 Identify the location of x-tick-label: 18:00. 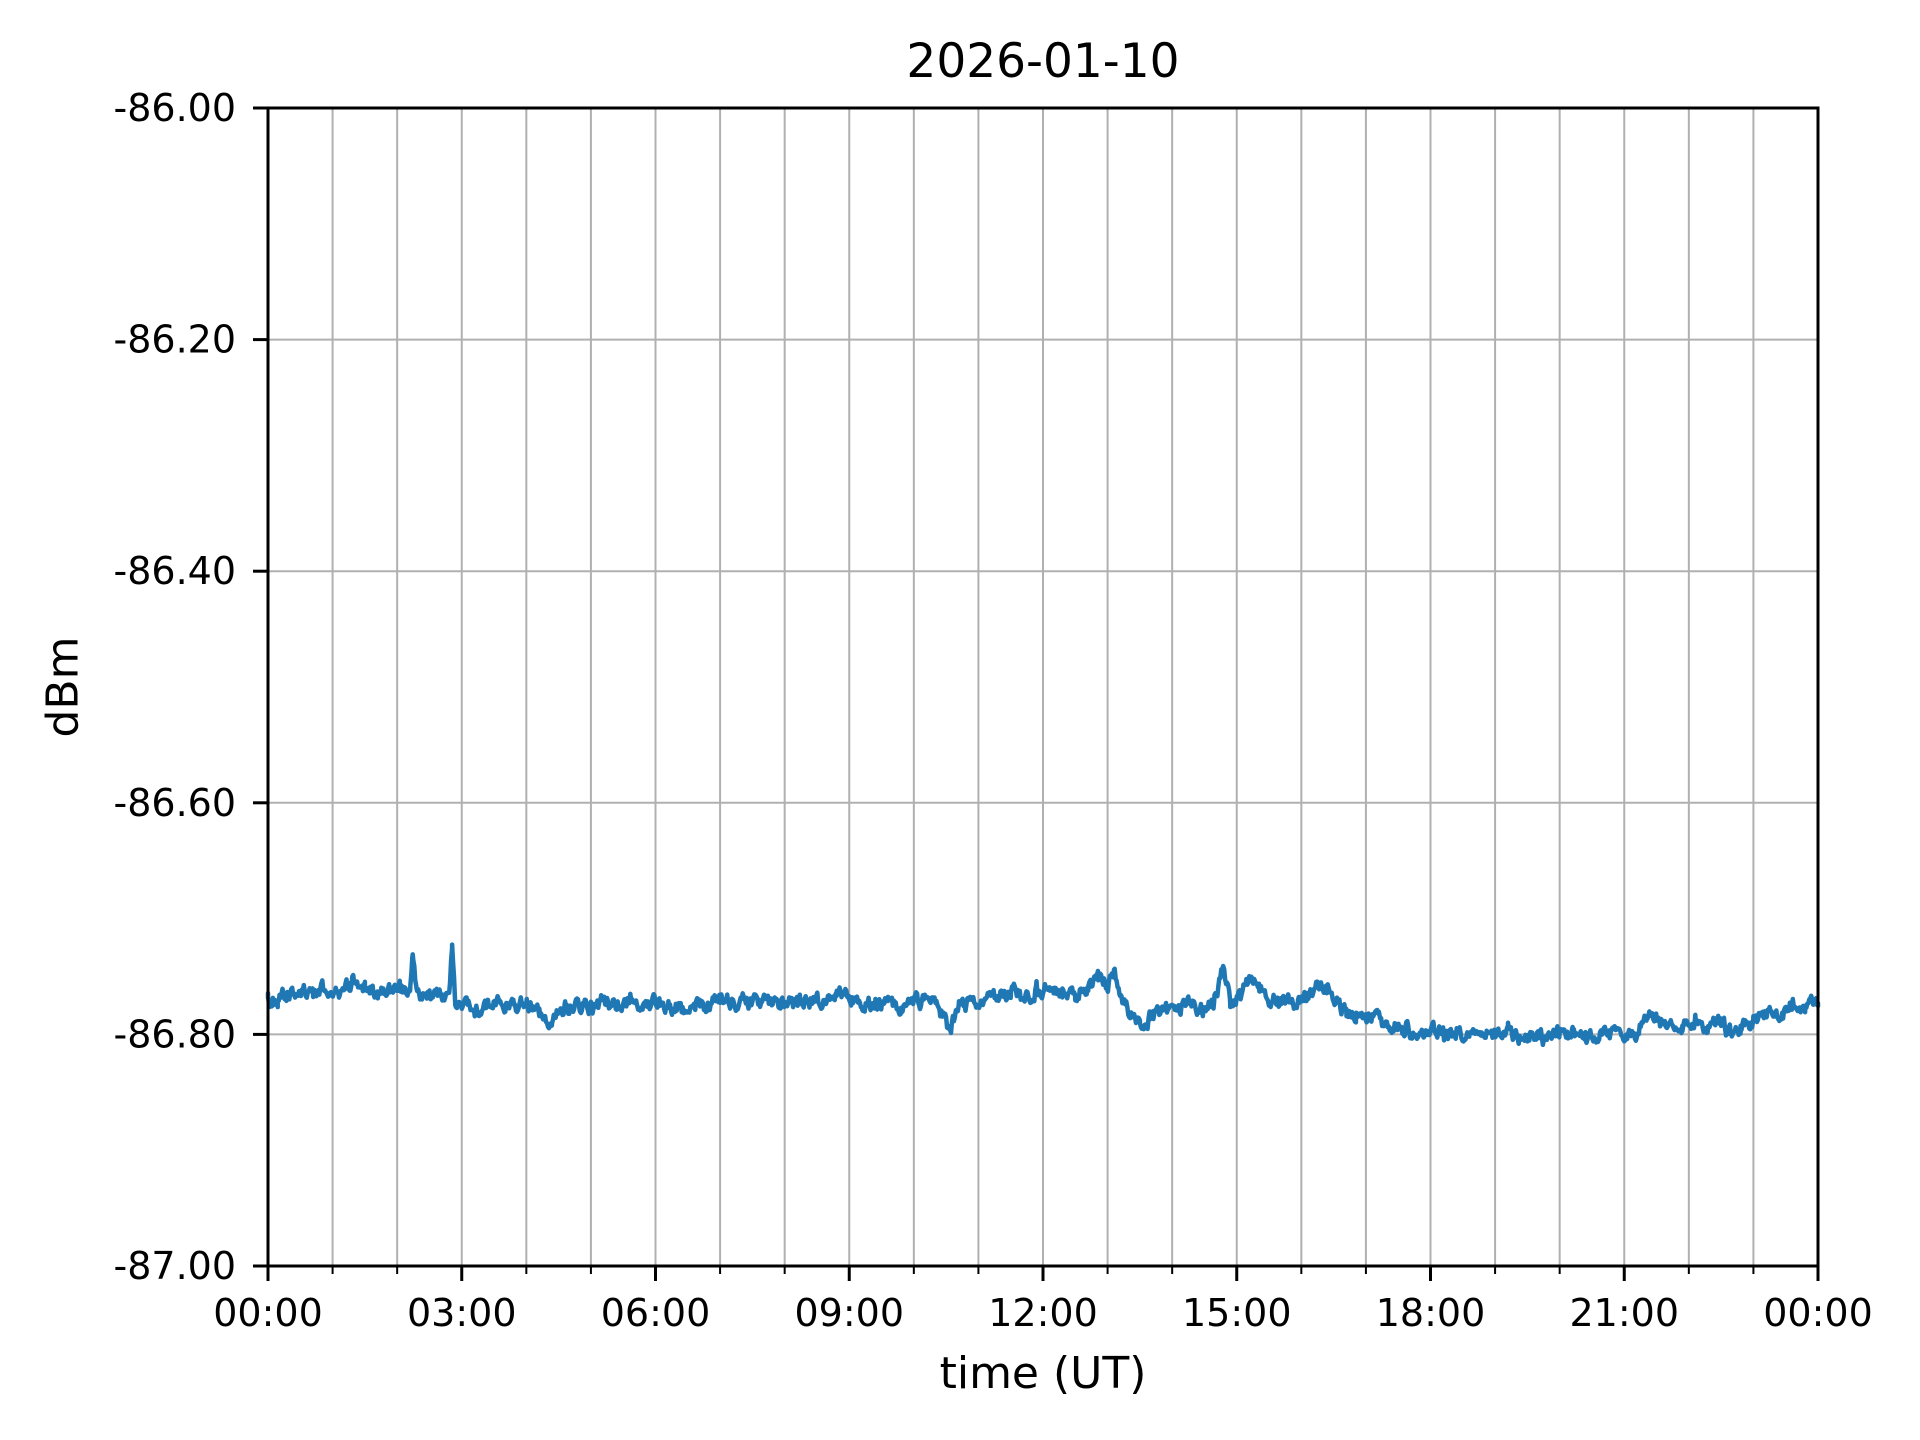
(1431, 1313).